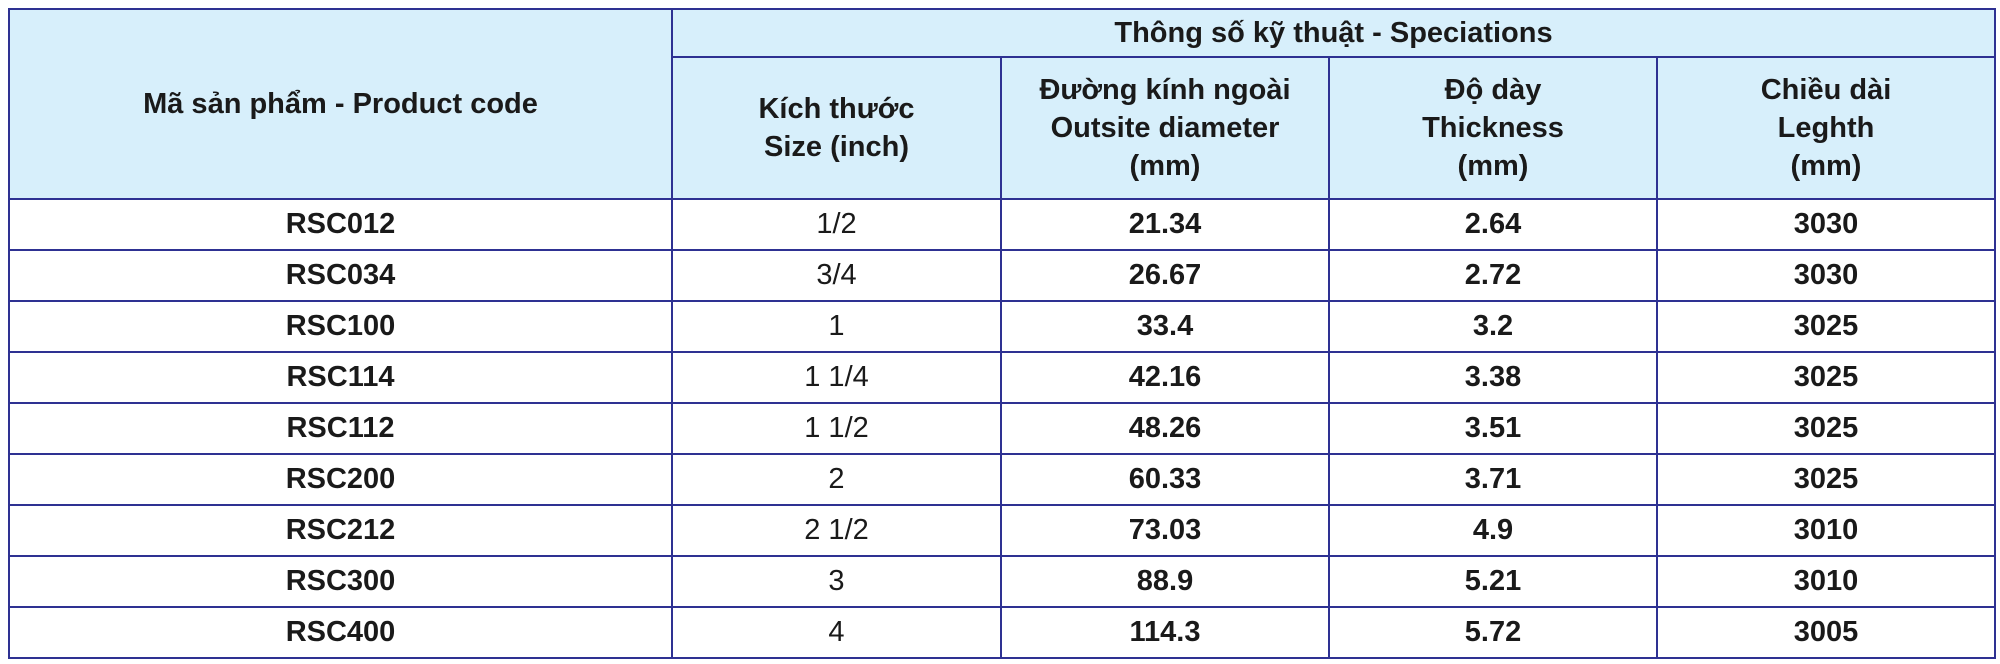 This screenshot has height=664, width=2000. Describe the element at coordinates (836, 224) in the screenshot. I see `cell: 1/2` at that location.